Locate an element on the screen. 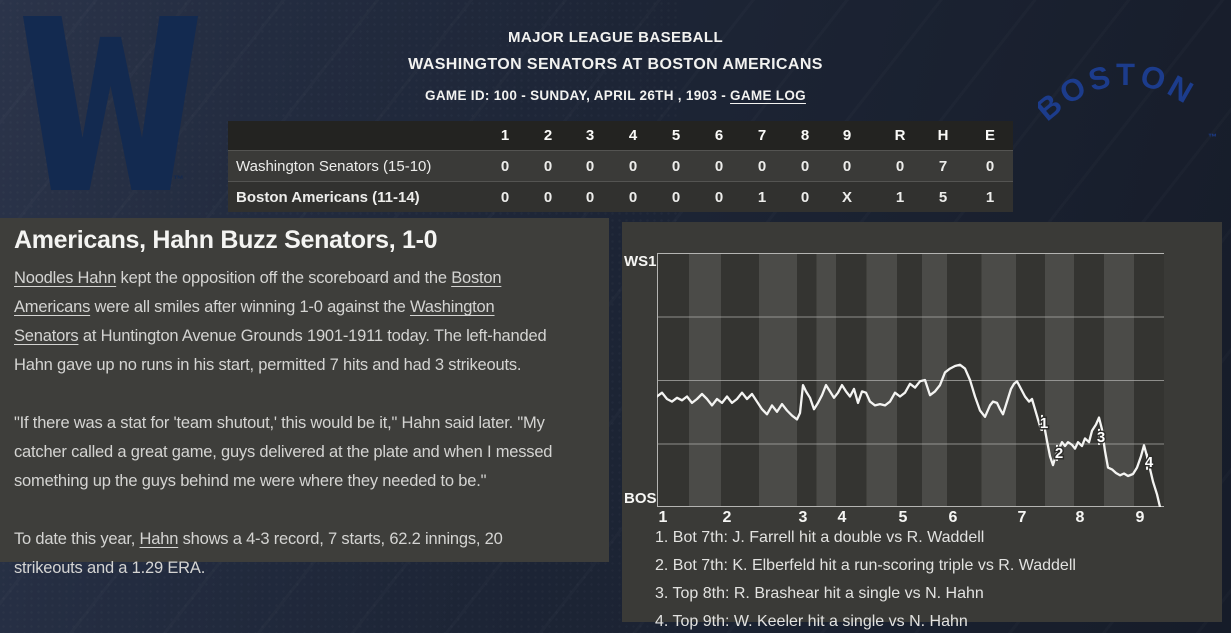 The height and width of the screenshot is (633, 1231). boston-trademark: ™ is located at coordinates (1212, 137).